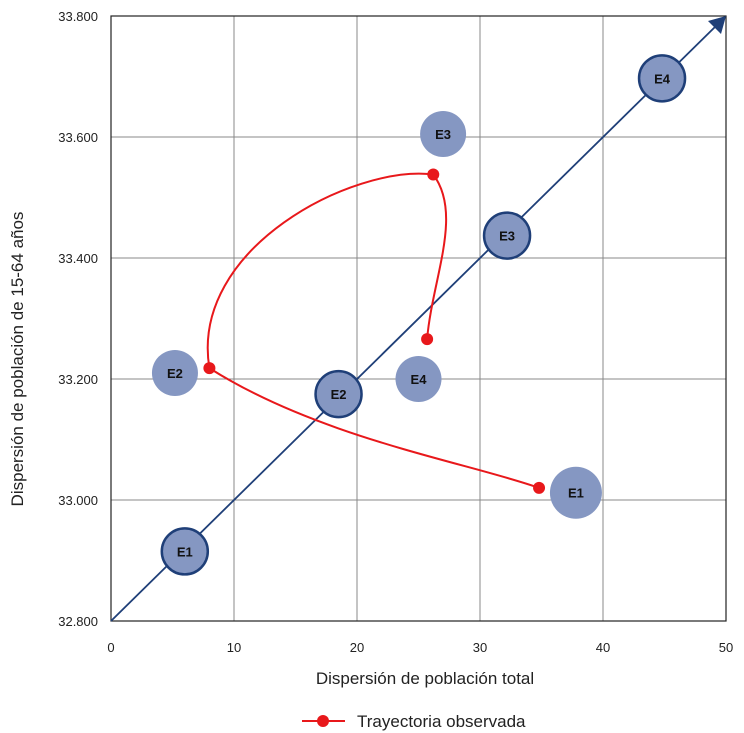 The image size is (744, 733). Describe the element at coordinates (78, 16) in the screenshot. I see `y-tick-label: 33.800` at that location.